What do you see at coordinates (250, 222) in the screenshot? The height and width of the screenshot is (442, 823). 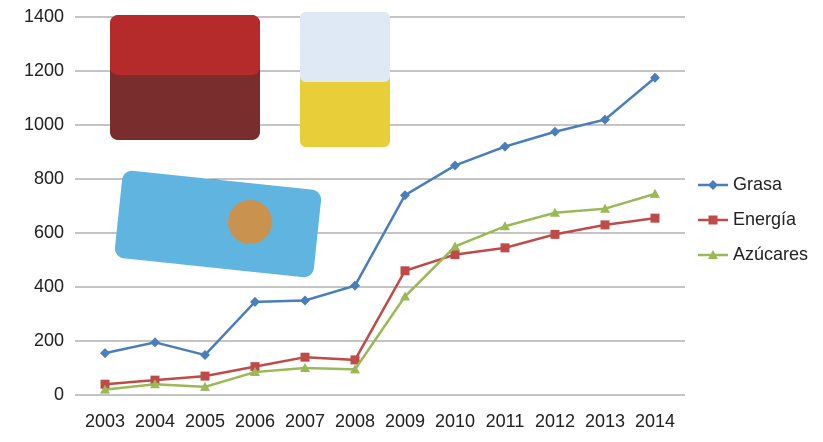 I see `cookie` at bounding box center [250, 222].